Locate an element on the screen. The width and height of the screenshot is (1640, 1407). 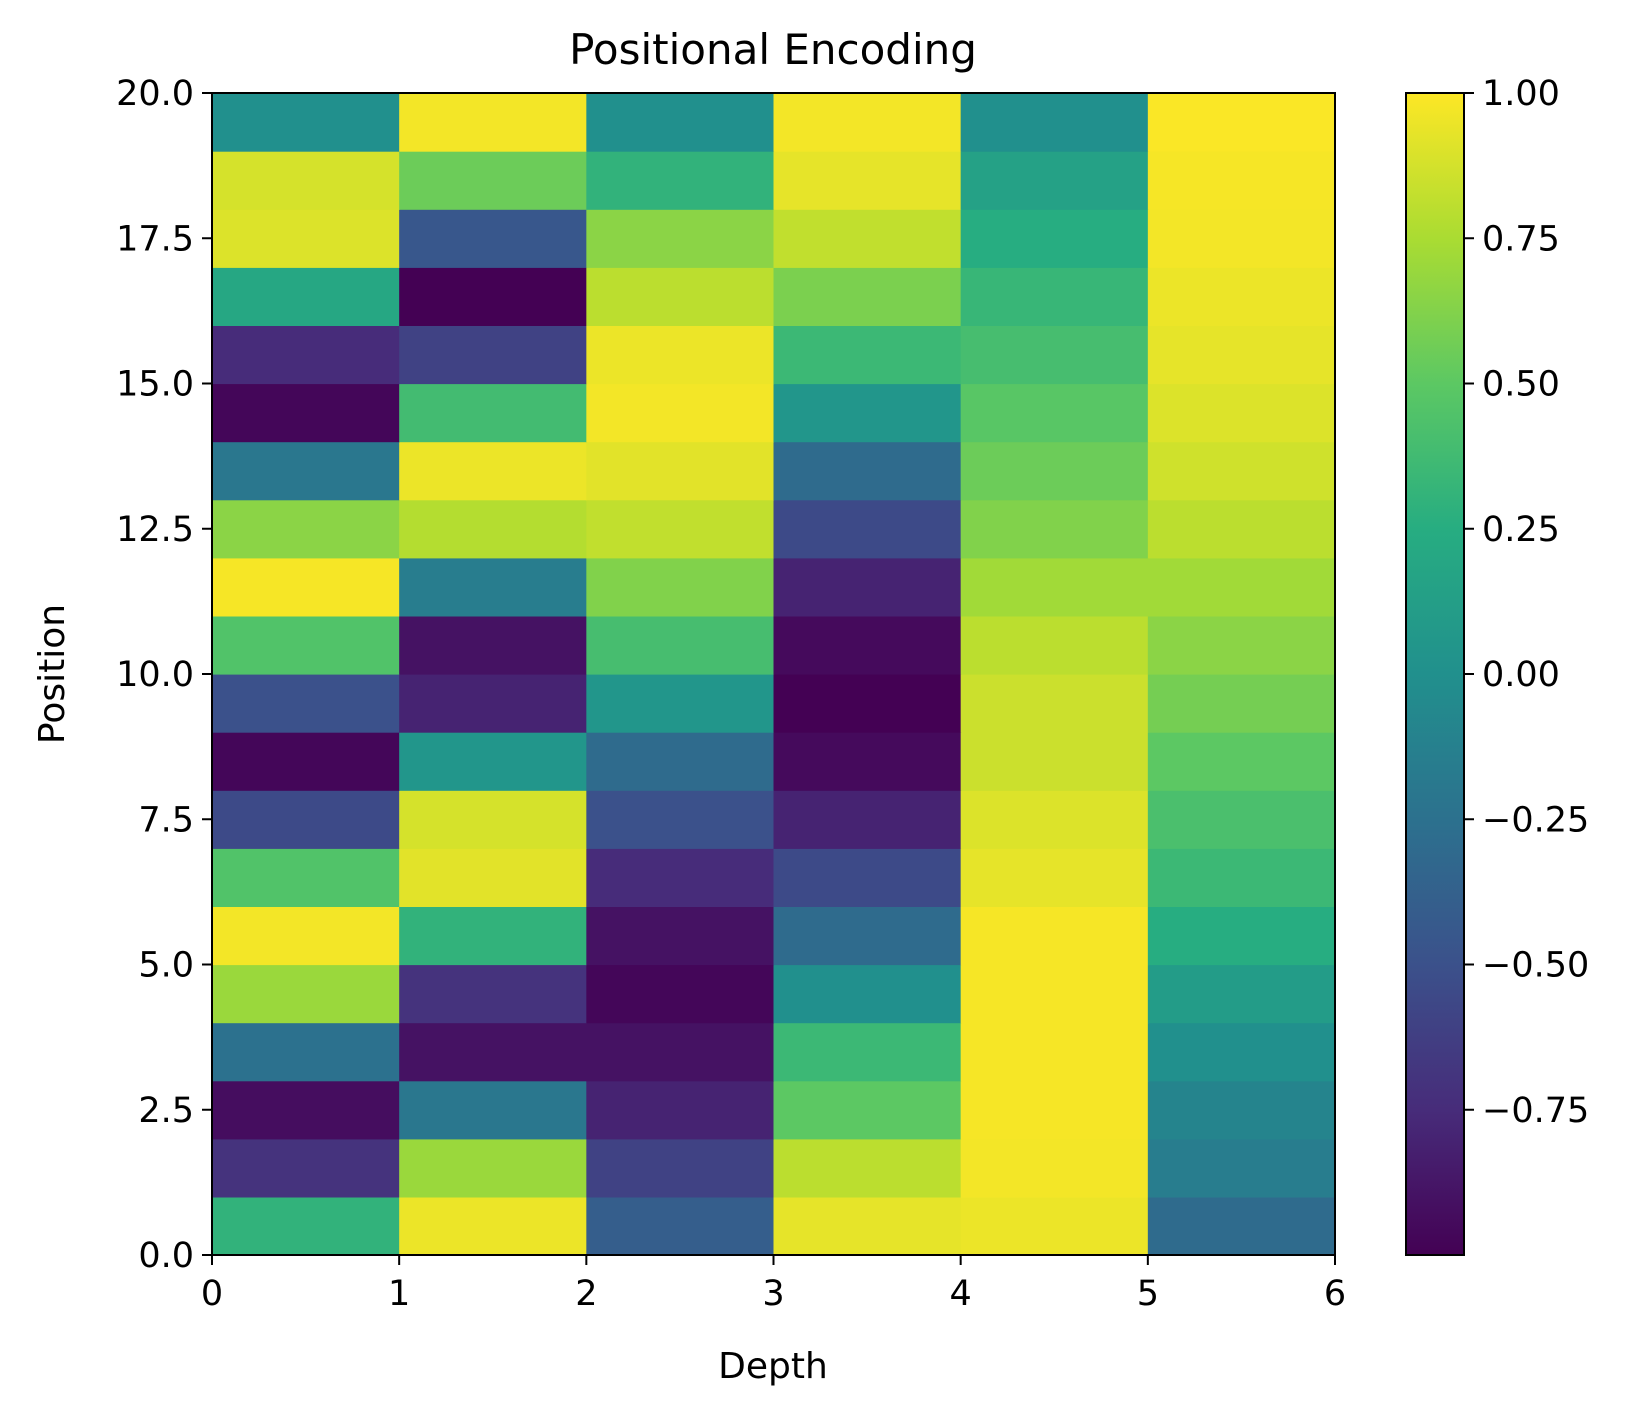
x-tick-label: 4 is located at coordinates (961, 1294).